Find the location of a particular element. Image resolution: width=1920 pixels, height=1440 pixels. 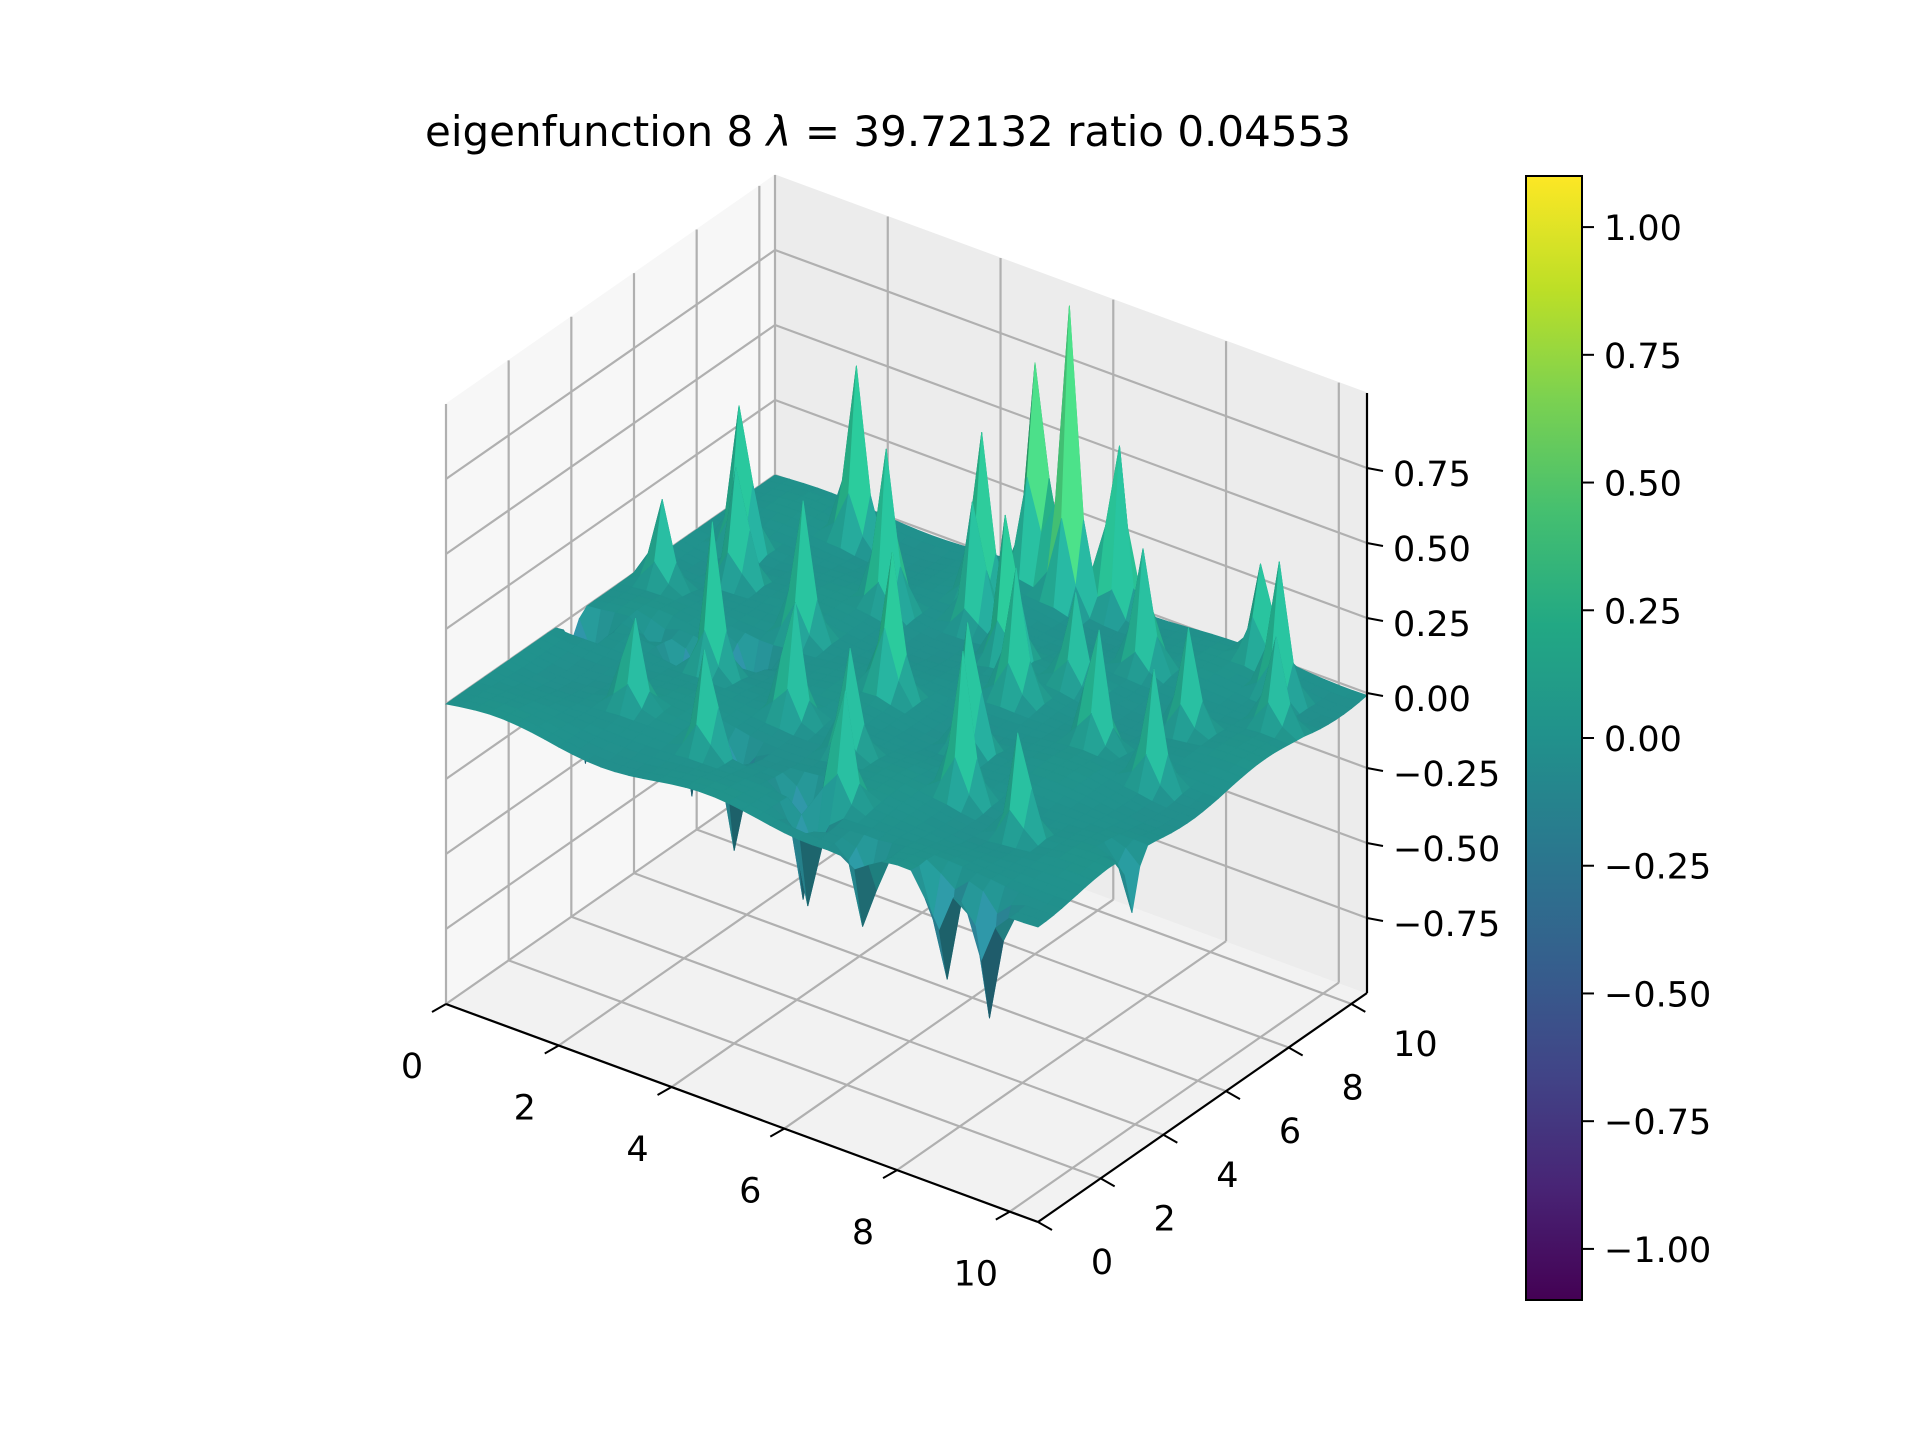

colorbar-tick-label: −1.00 is located at coordinates (1657, 1251).